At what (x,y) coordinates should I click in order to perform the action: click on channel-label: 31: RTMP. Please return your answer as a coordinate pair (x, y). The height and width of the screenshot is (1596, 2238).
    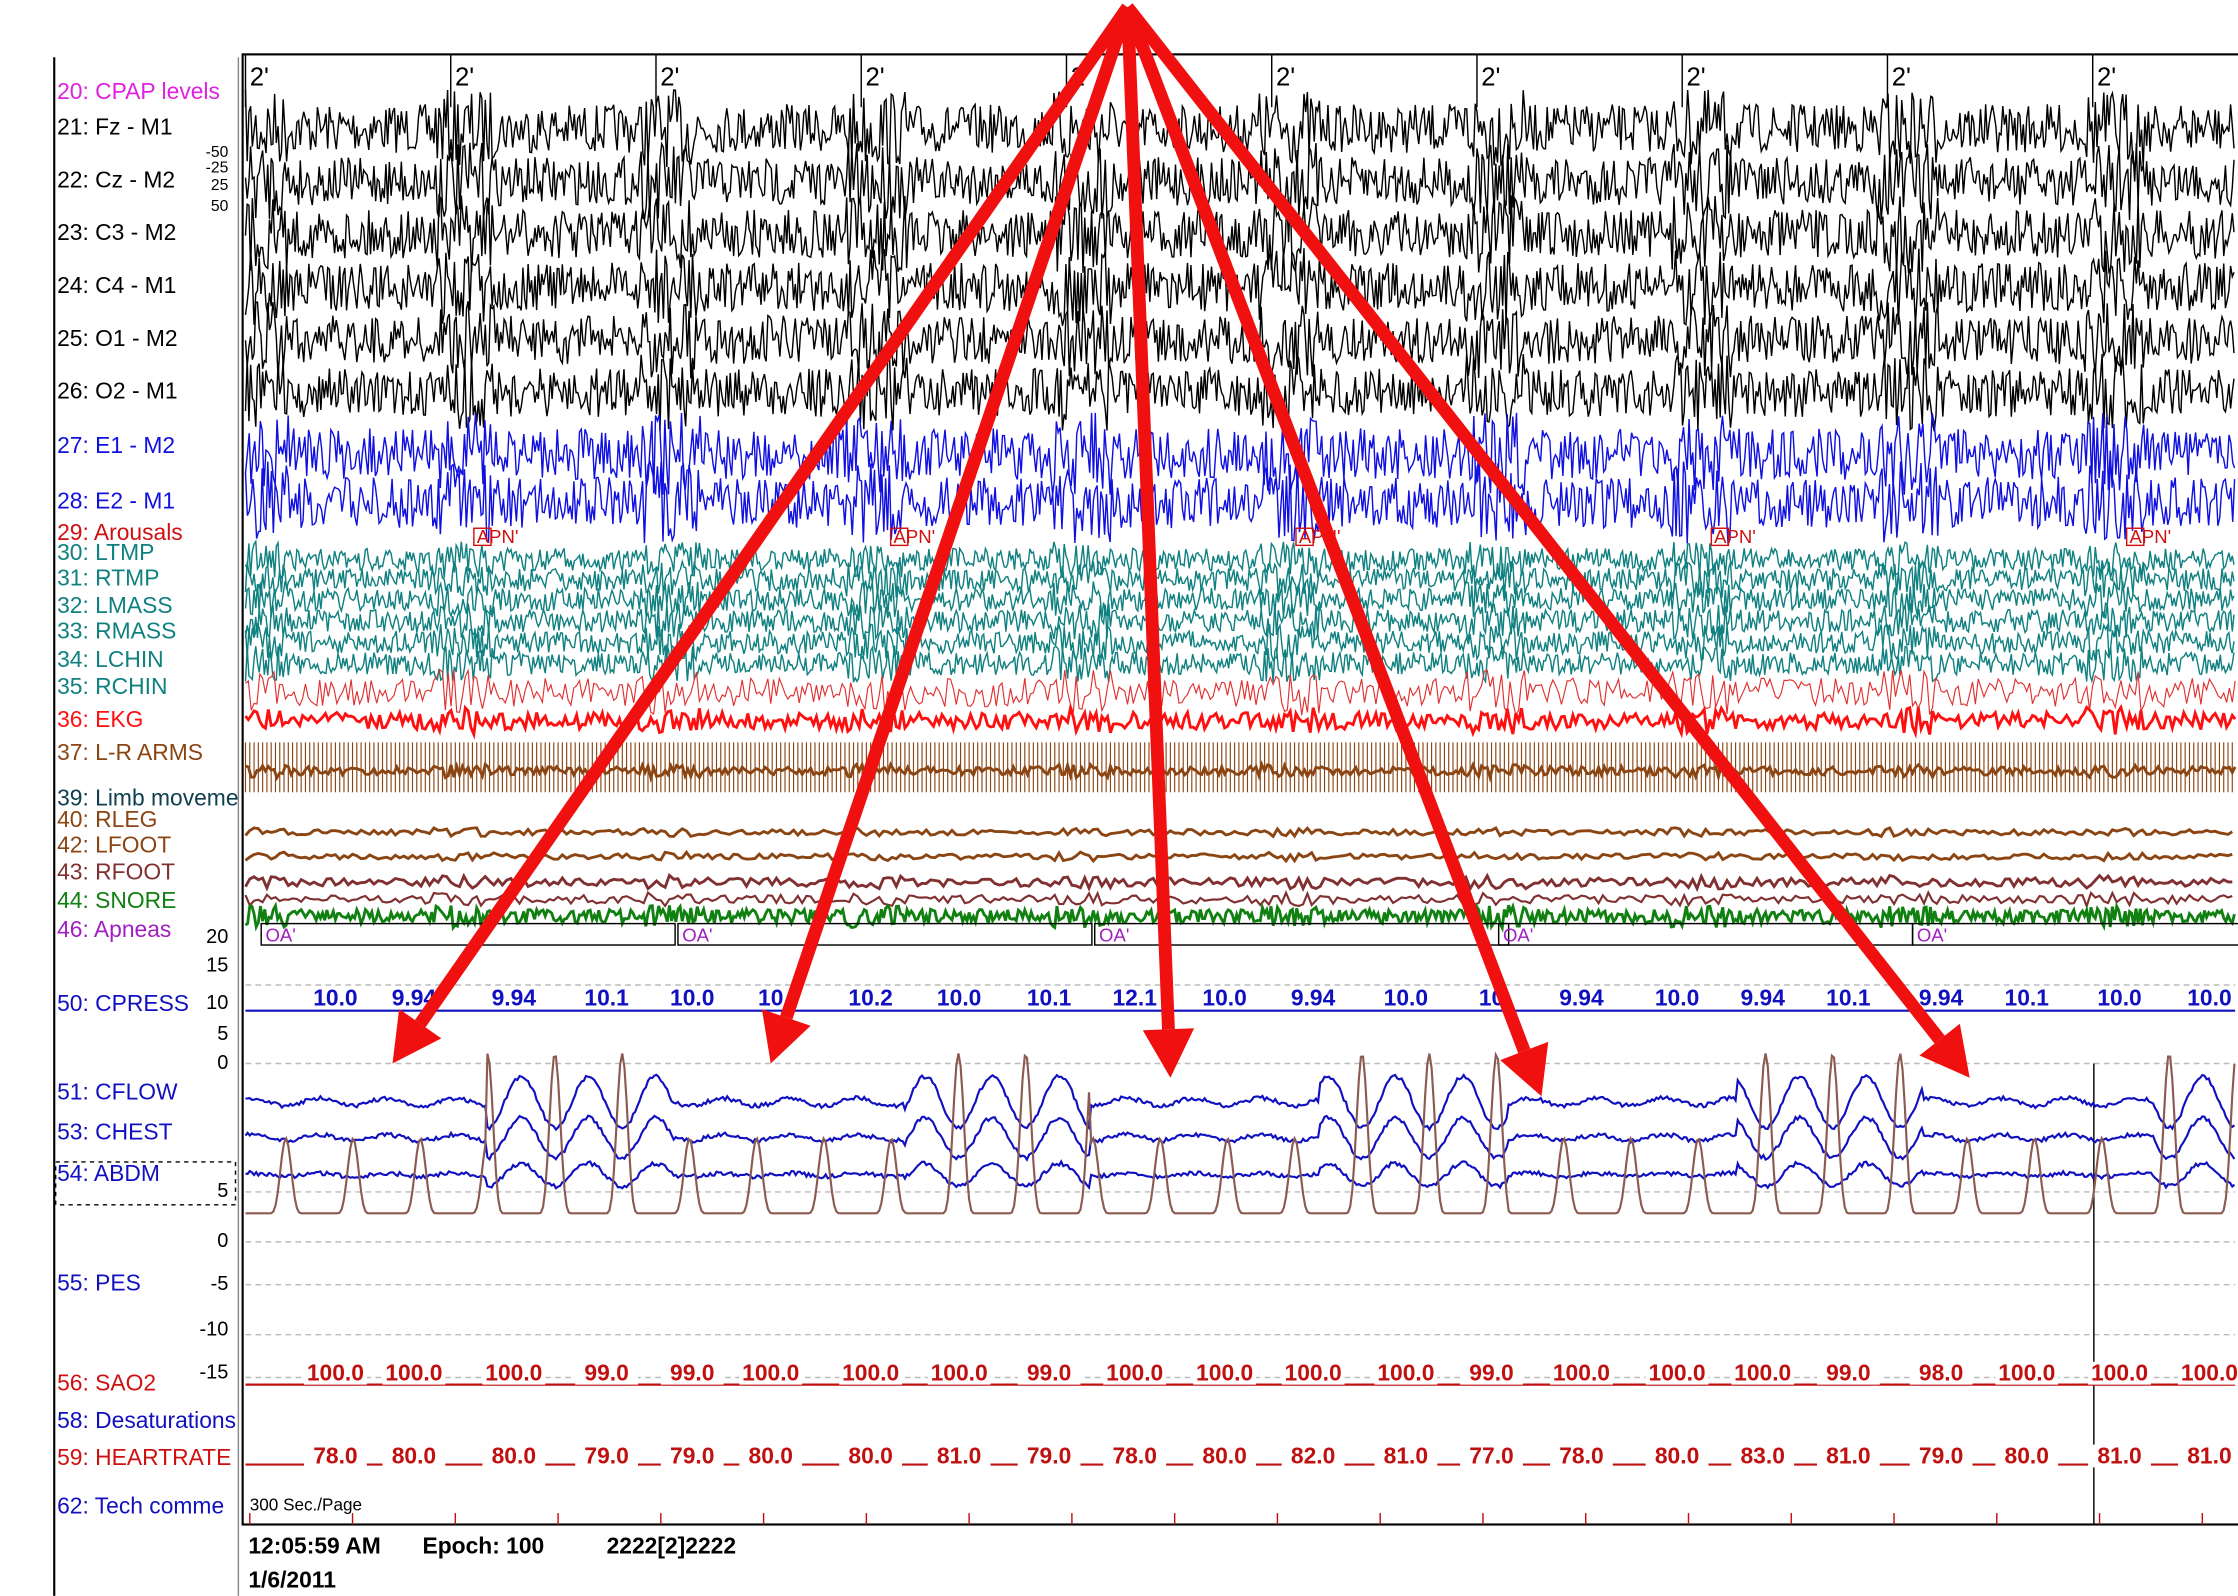
    Looking at the image, I should click on (108, 578).